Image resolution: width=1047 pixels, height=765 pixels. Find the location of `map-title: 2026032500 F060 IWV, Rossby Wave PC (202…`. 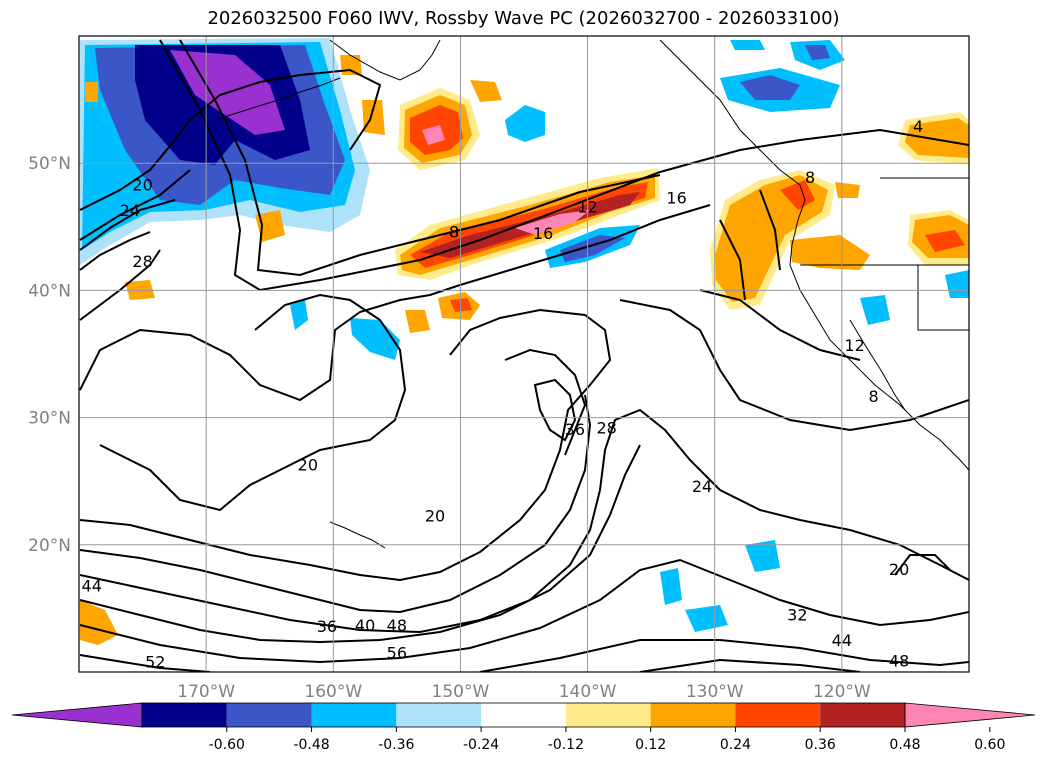

map-title: 2026032500 F060 IWV, Rossby Wave PC (202… is located at coordinates (523, 18).